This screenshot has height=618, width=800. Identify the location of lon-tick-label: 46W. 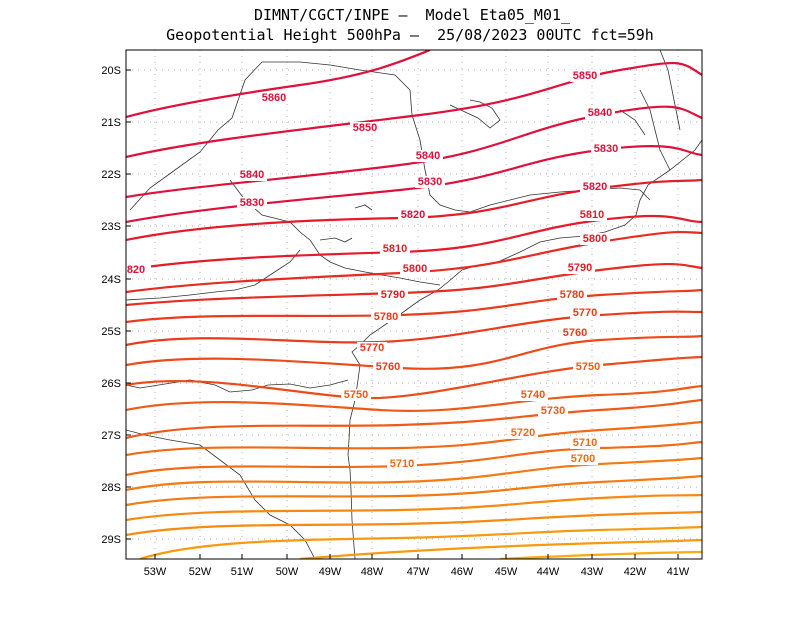
(462, 572).